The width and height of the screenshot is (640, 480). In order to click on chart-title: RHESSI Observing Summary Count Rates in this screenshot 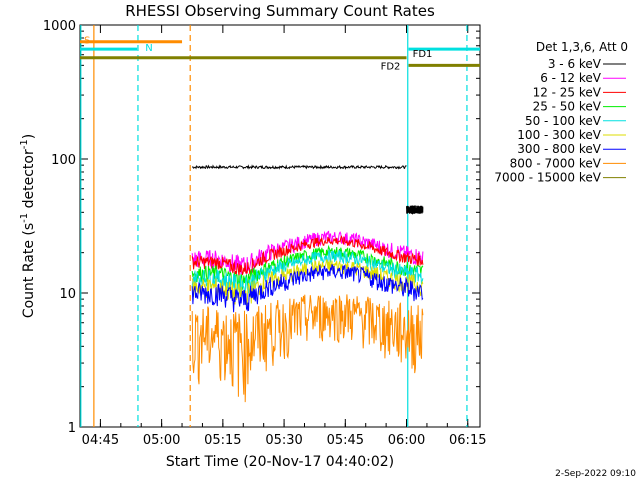, I will do `click(280, 11)`.